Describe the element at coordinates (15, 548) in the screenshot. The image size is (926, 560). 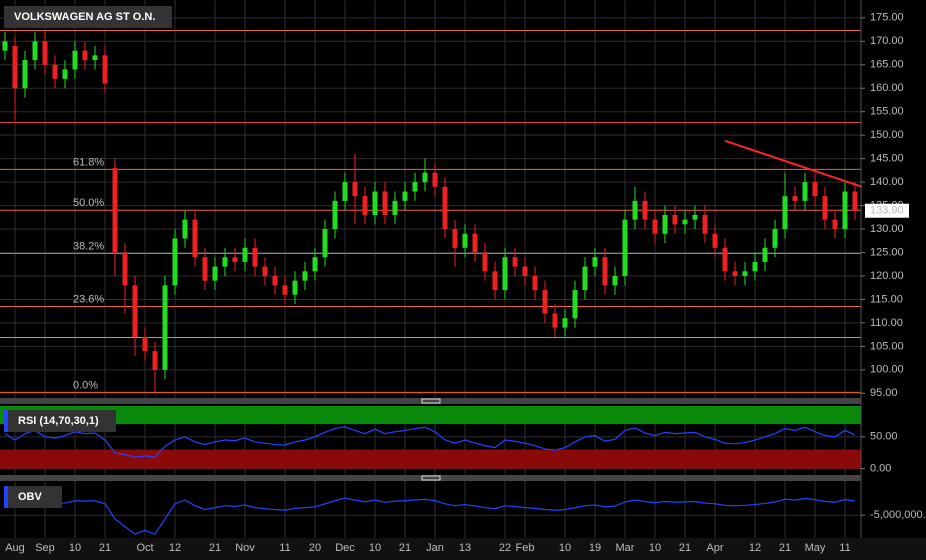
I see `x-tick-label: Aug` at that location.